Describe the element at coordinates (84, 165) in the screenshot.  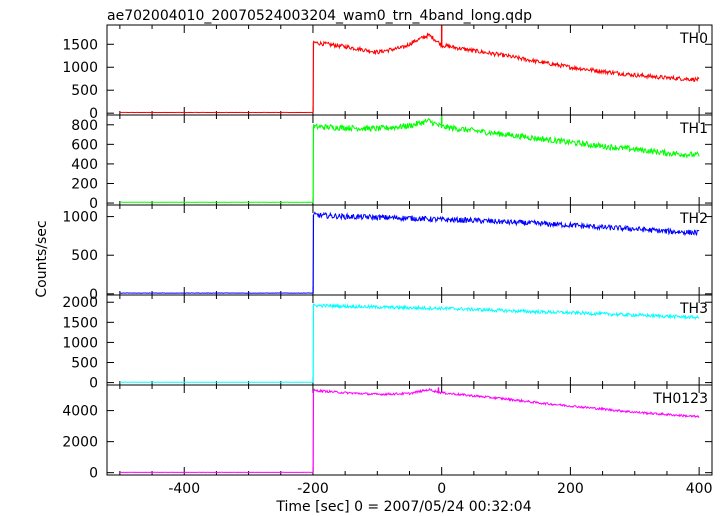
I see `y-tick-label: 400` at that location.